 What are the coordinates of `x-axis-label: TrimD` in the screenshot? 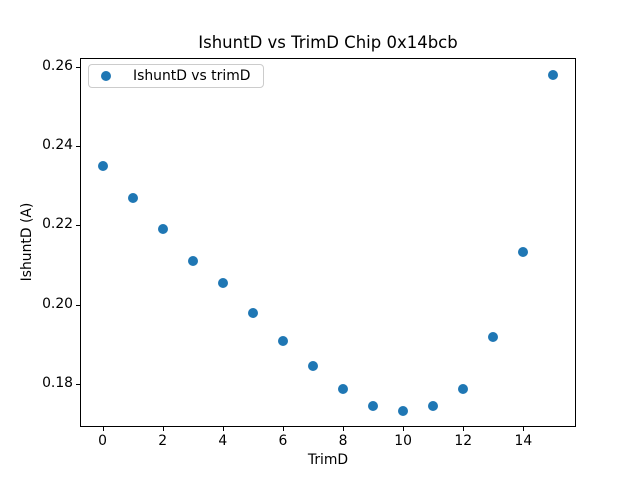 It's located at (328, 460).